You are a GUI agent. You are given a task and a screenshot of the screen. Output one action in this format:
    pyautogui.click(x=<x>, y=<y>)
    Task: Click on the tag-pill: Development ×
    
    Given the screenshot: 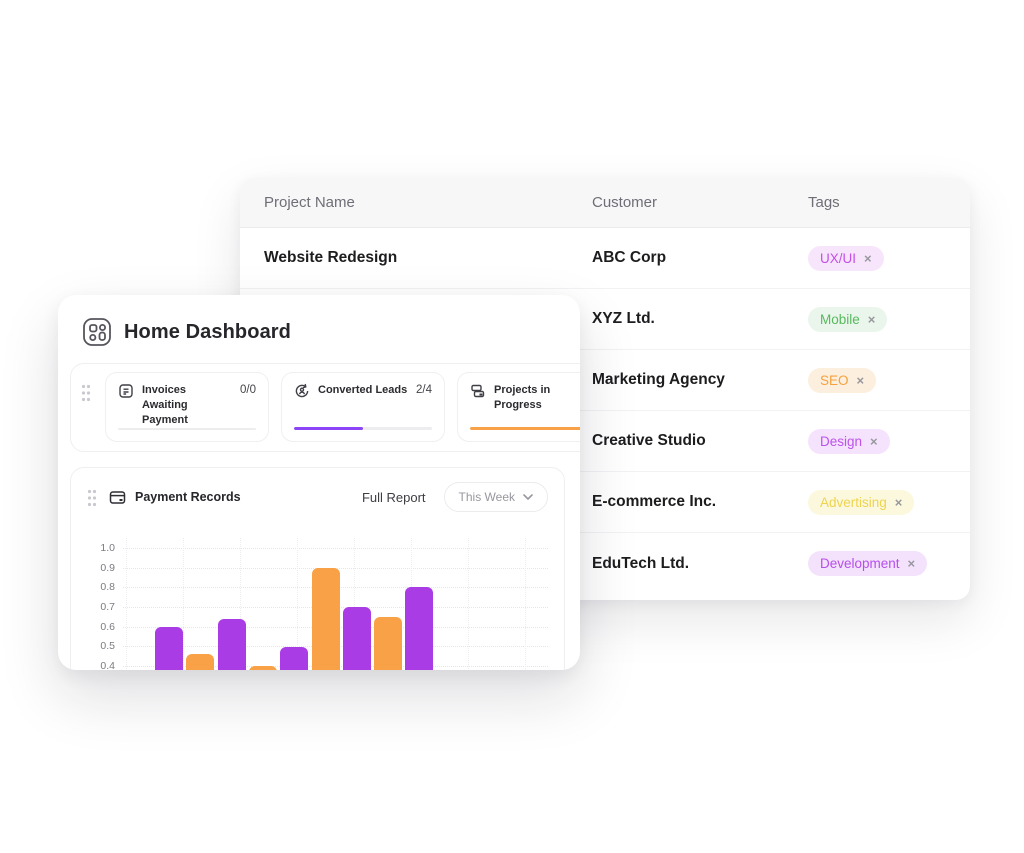 What is the action you would take?
    pyautogui.click(x=868, y=563)
    